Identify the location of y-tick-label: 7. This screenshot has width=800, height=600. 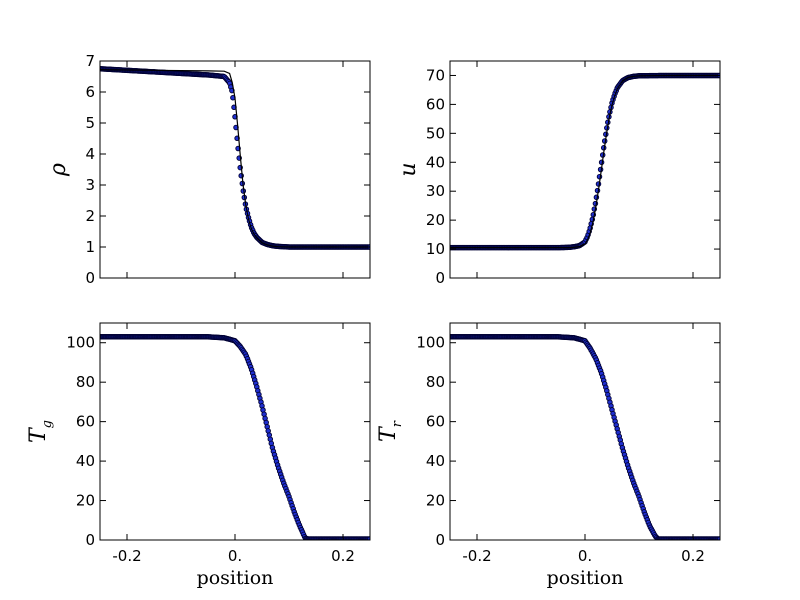
(90, 61).